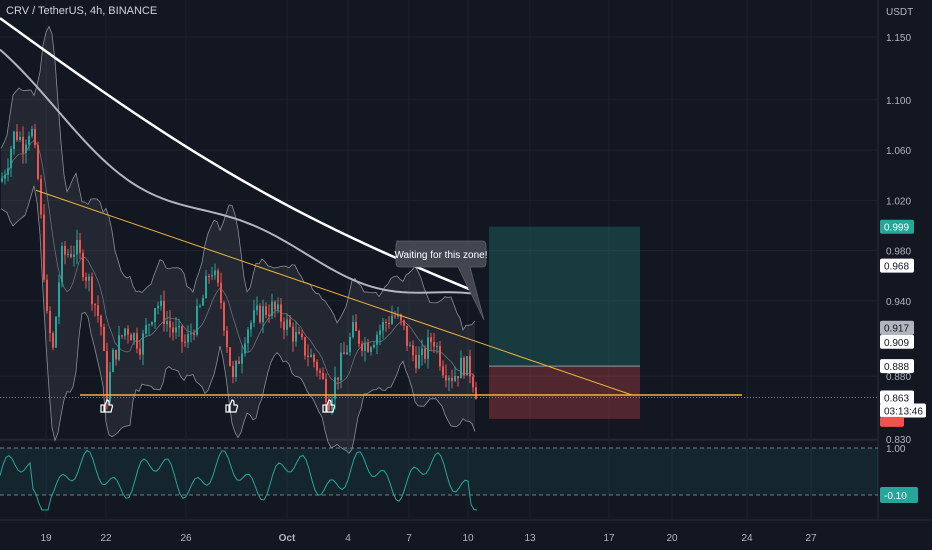 The width and height of the screenshot is (932, 550). I want to click on callout-bubble, so click(441, 280).